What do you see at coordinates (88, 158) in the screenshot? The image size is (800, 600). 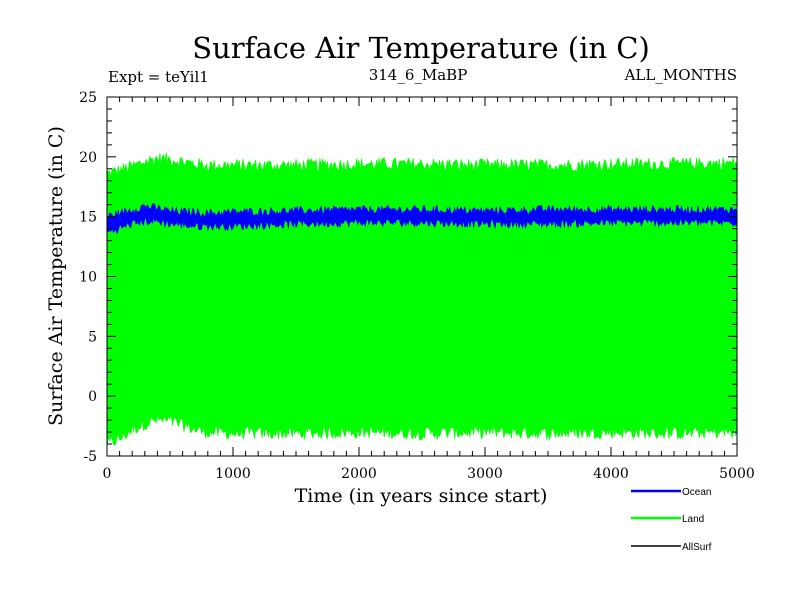 I see `y-tick-label: 20` at bounding box center [88, 158].